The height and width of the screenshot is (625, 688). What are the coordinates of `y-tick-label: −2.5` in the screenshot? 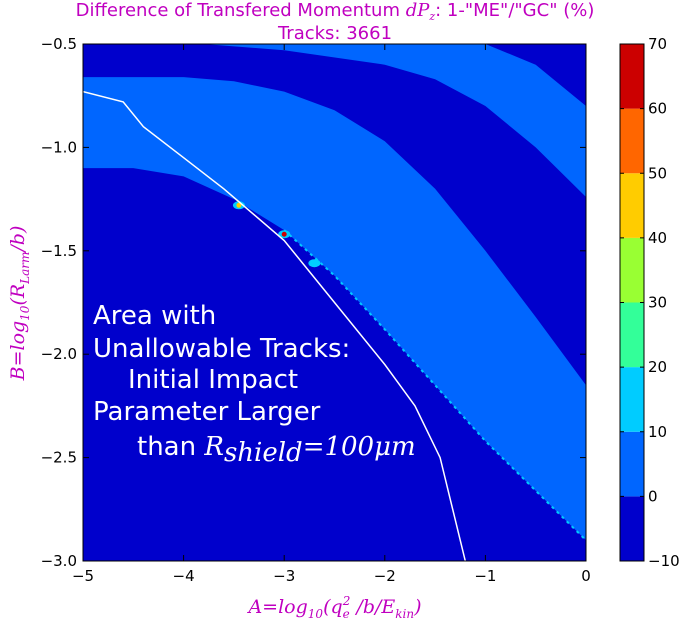 It's located at (59, 458).